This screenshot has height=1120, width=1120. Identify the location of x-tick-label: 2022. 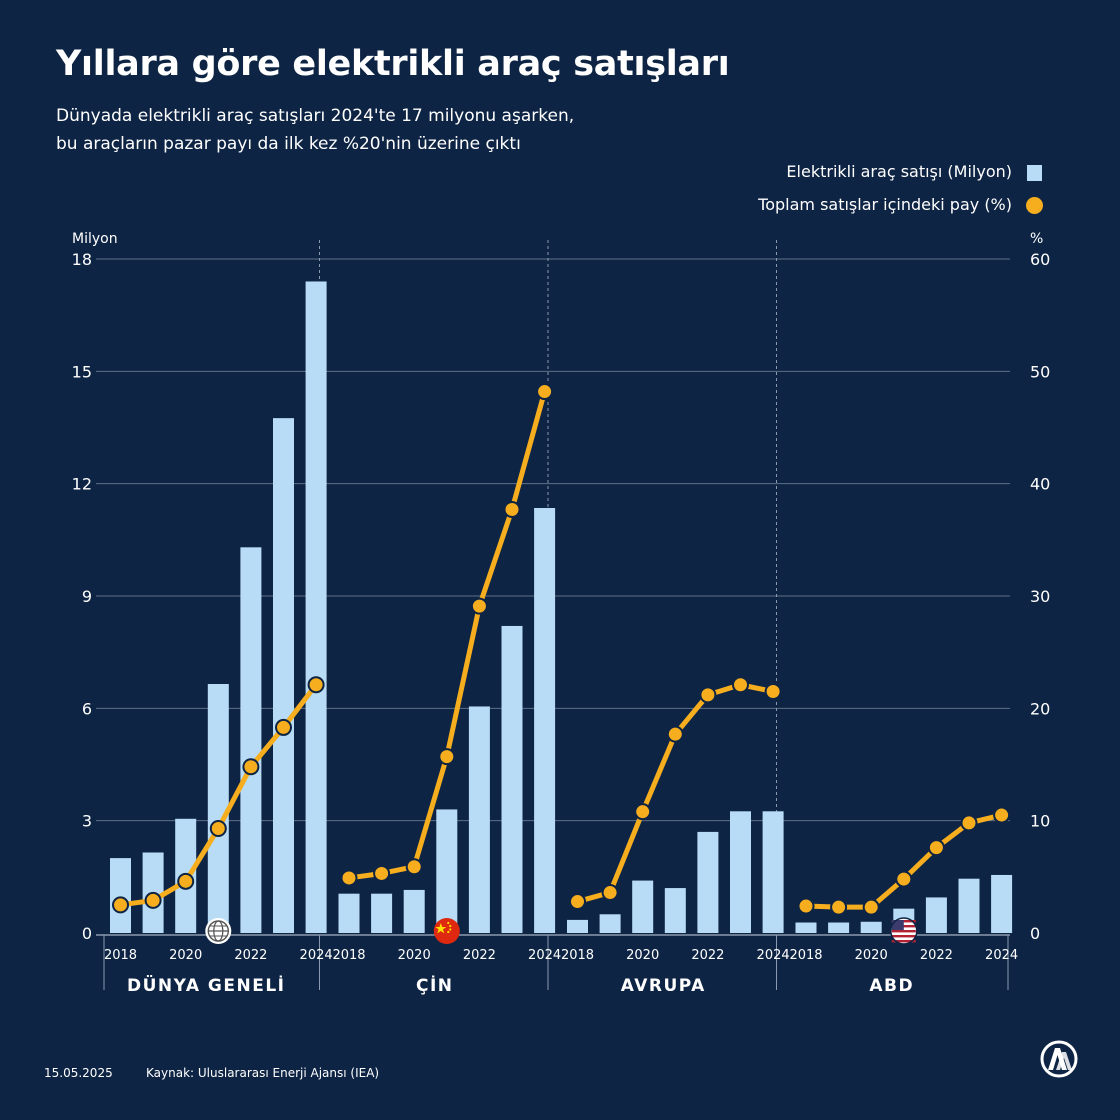
(479, 955).